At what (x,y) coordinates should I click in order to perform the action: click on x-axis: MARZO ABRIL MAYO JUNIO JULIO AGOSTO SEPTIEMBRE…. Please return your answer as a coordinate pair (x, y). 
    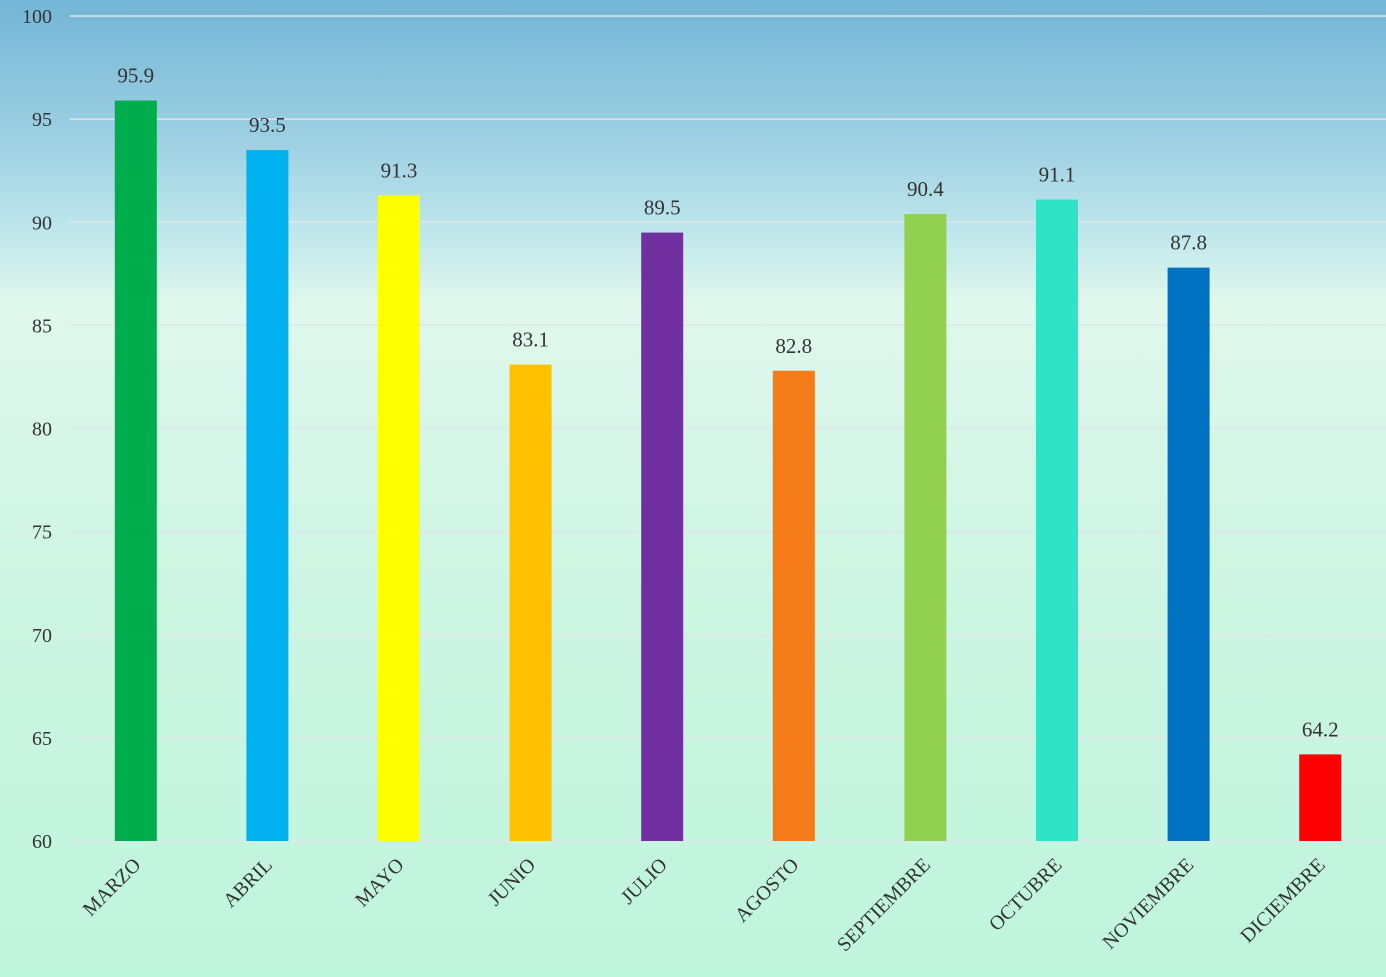
    Looking at the image, I should click on (704, 905).